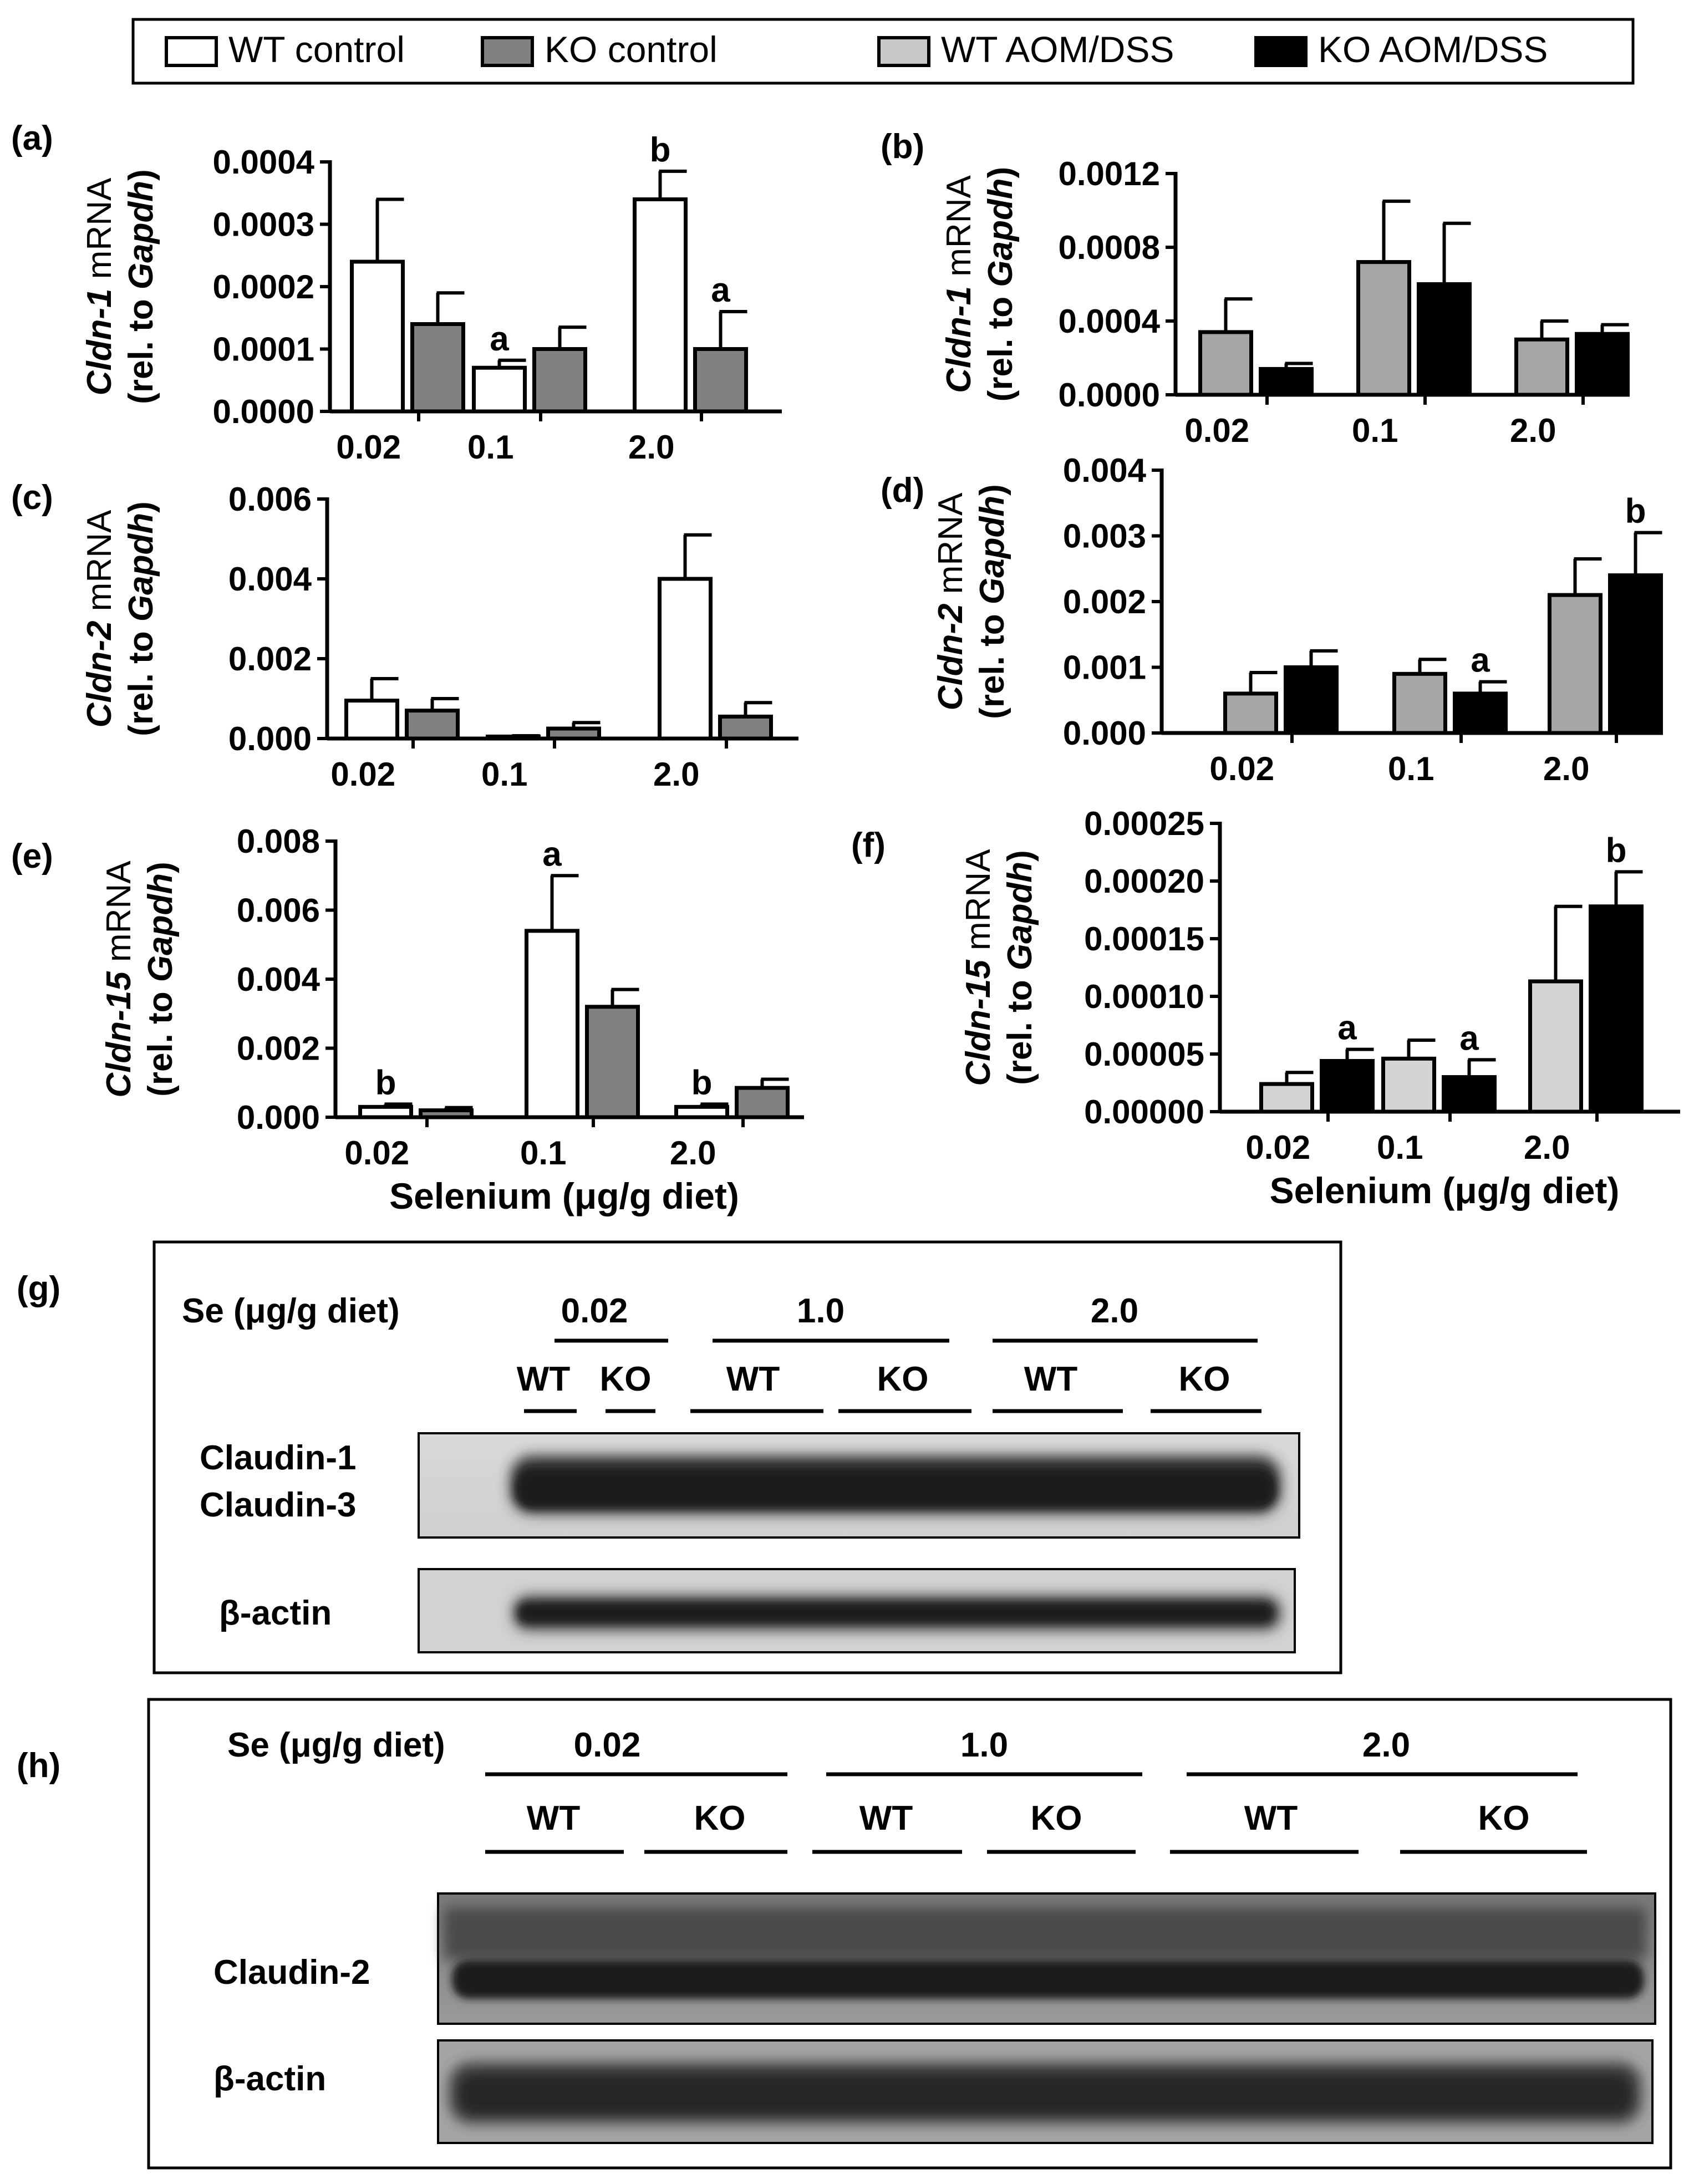 This screenshot has height=2184, width=1694. Describe the element at coordinates (141, 568) in the screenshot. I see `y-axis-label2-gene-2: Gapdh` at that location.